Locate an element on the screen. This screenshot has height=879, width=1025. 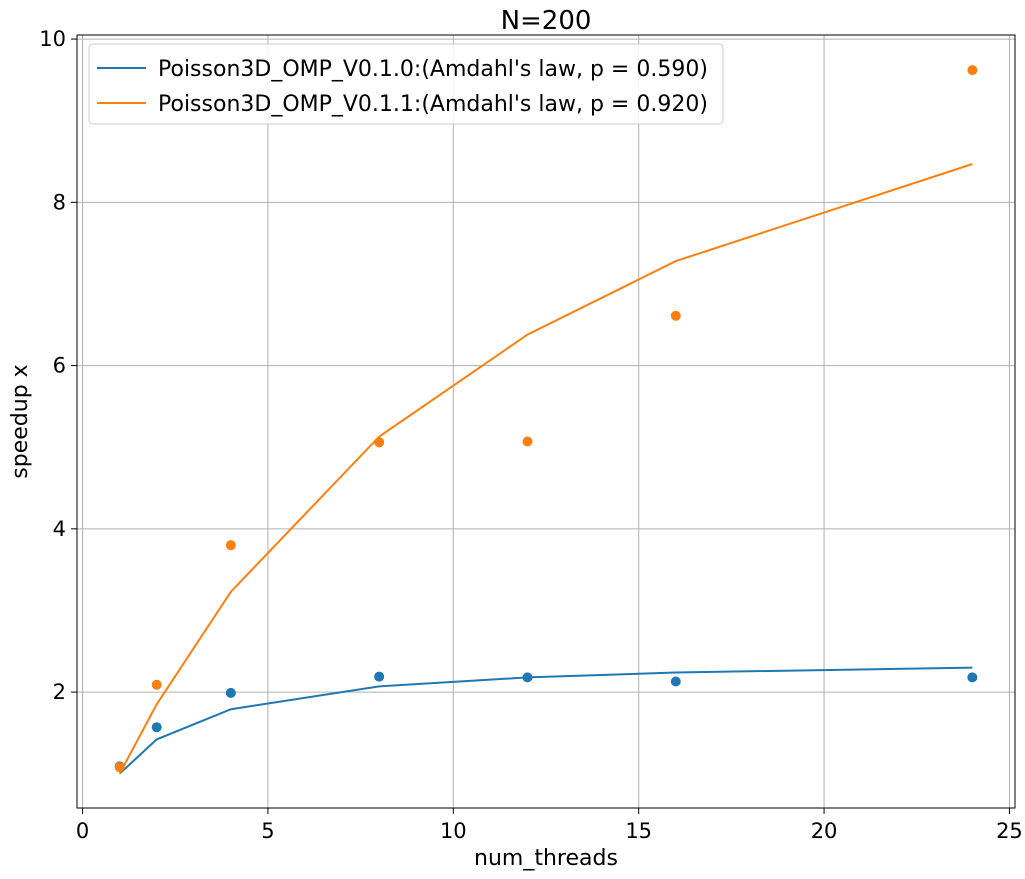
y-tick-label: 2 is located at coordinates (59, 692).